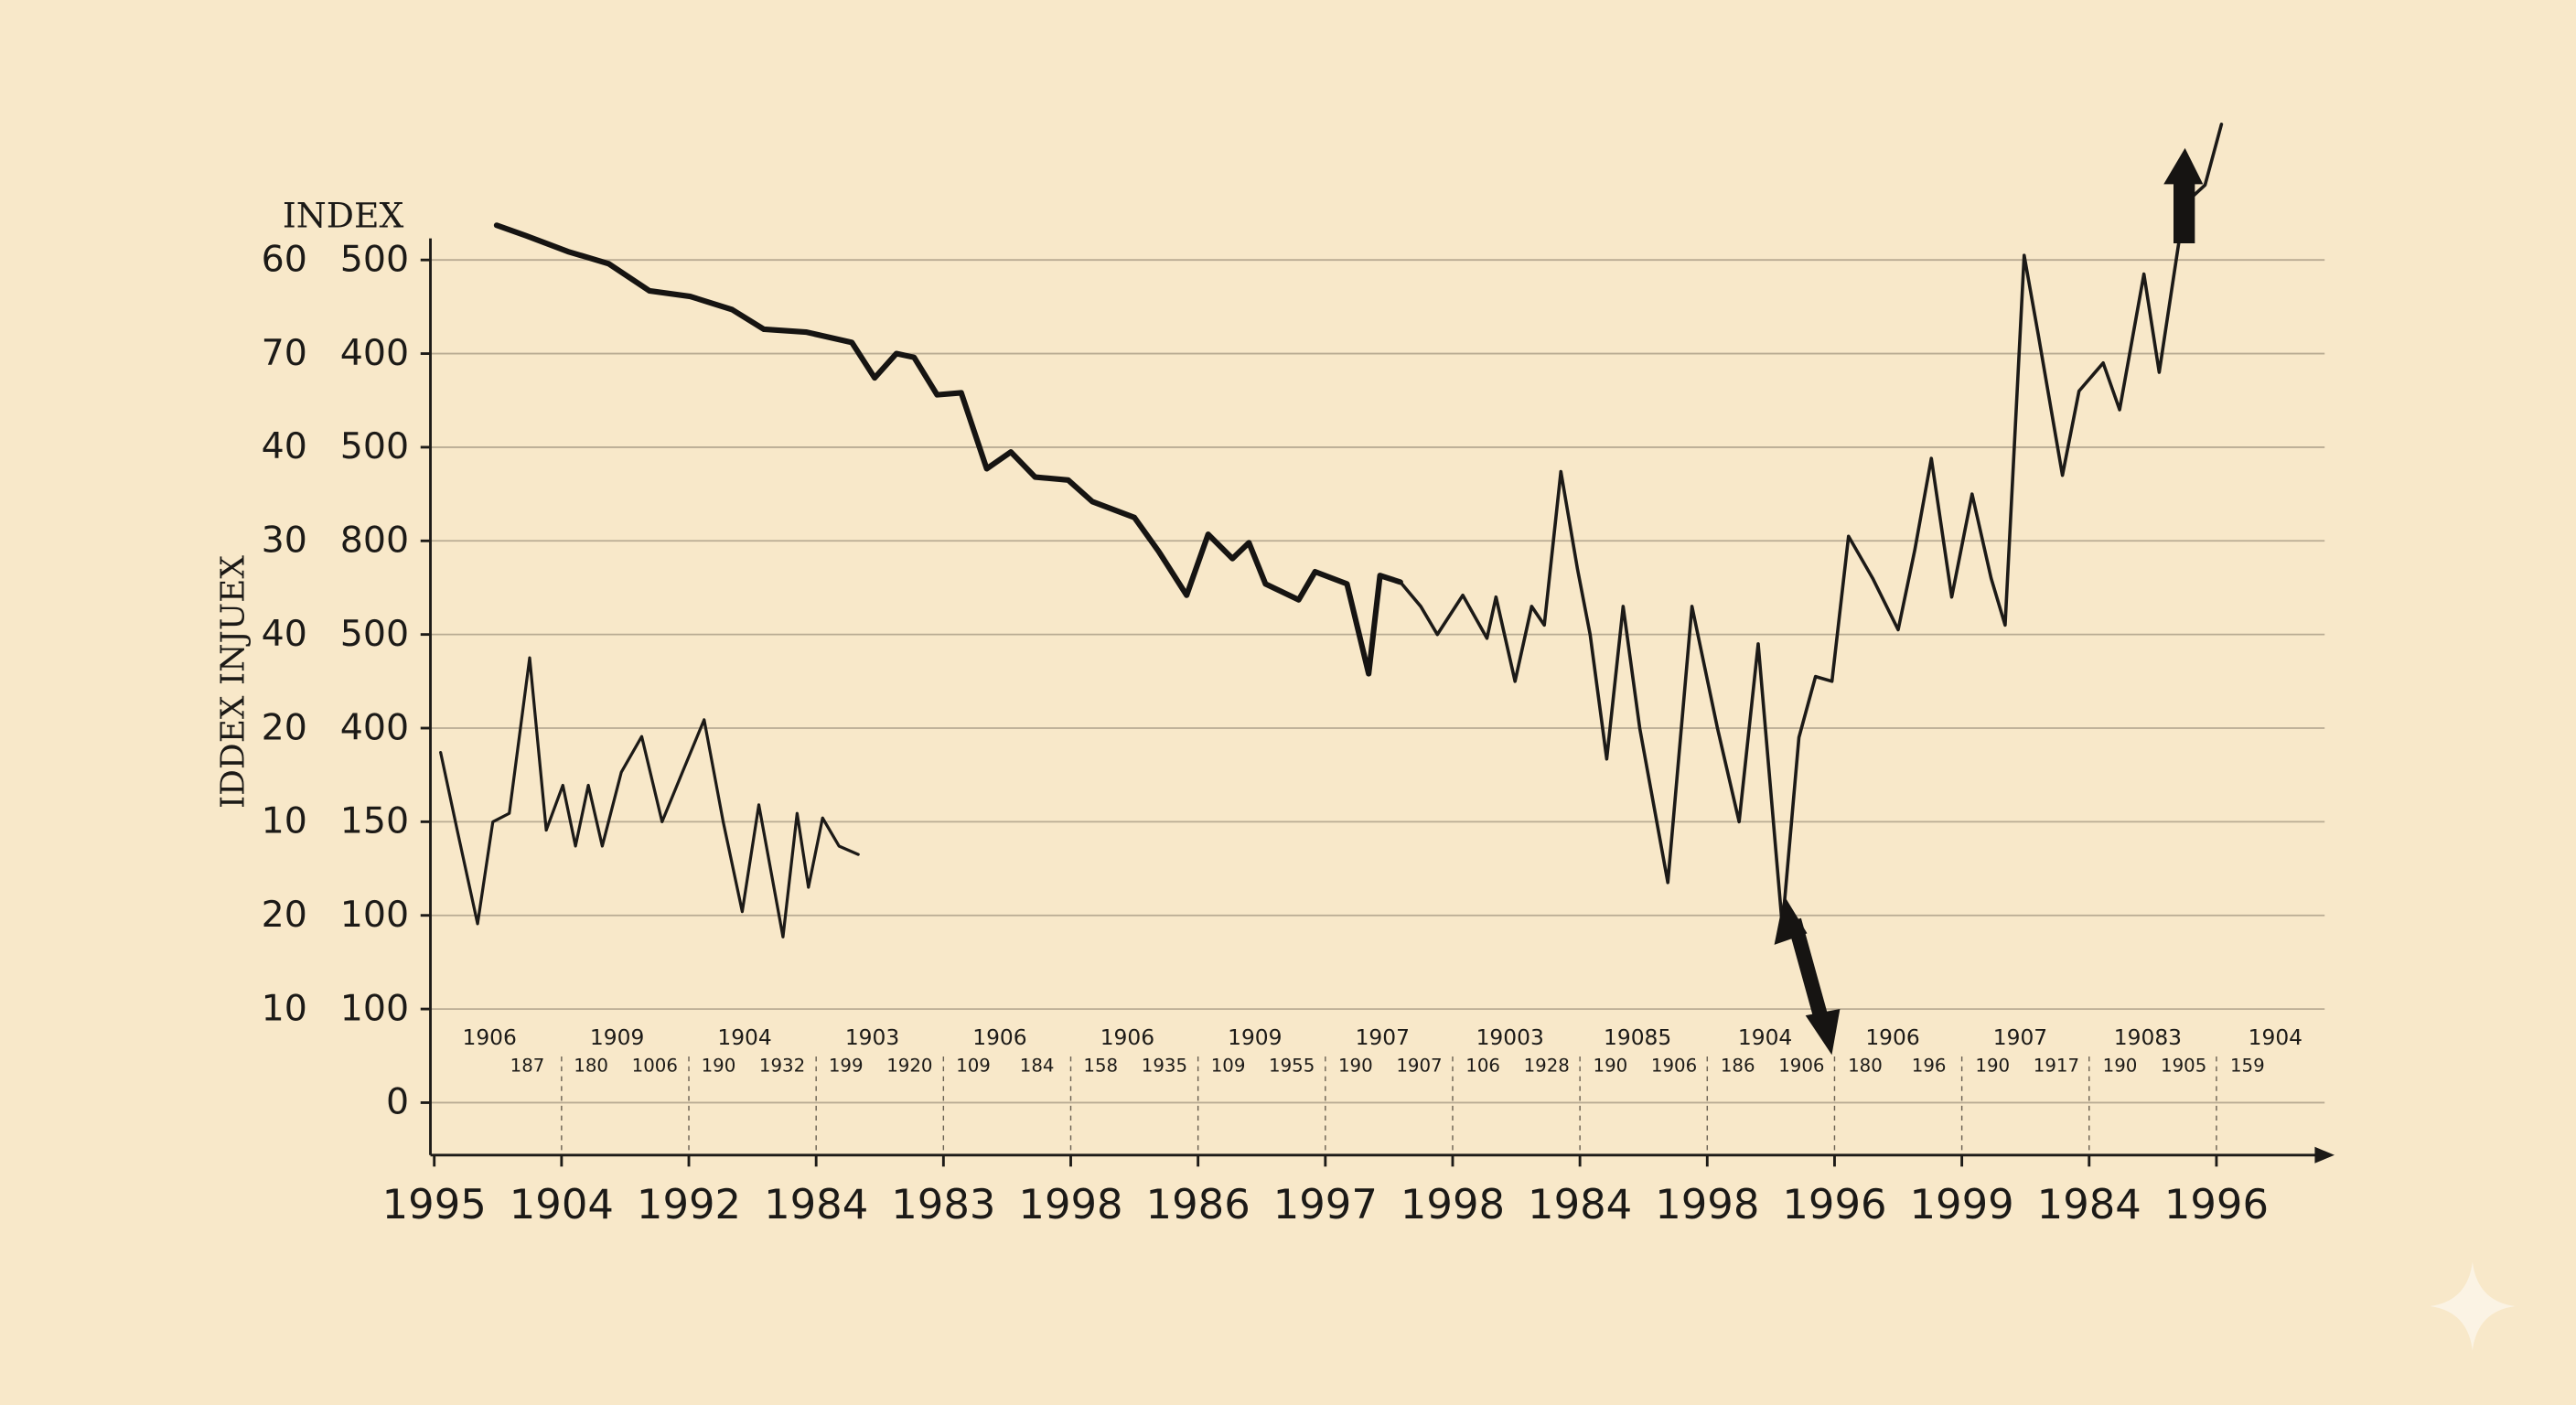 The image size is (2576, 1405). I want to click on minor-label: 1903, so click(872, 1037).